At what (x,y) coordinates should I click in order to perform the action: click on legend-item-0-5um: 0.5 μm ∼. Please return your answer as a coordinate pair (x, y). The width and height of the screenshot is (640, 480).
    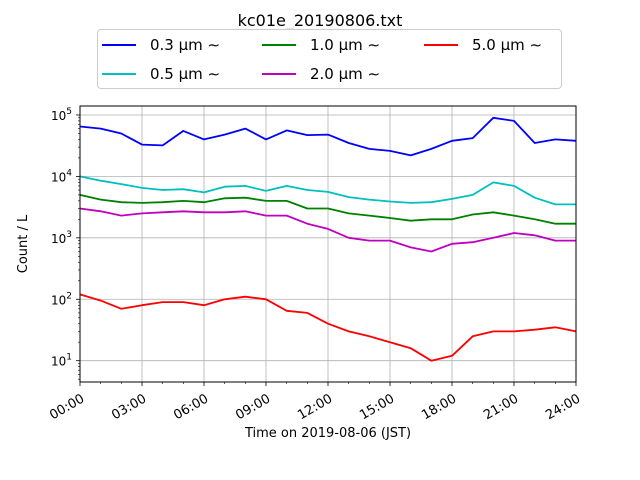
    Looking at the image, I should click on (161, 74).